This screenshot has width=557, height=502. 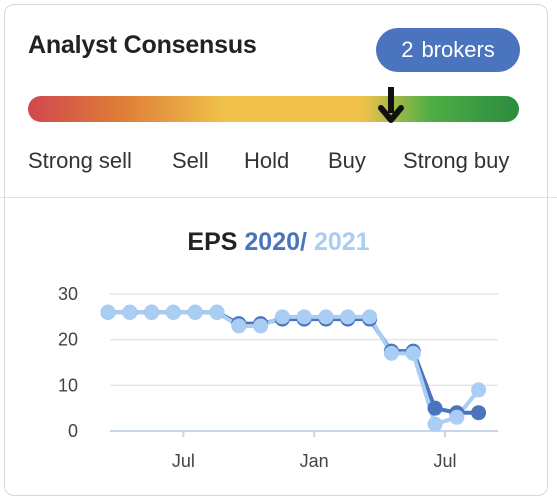 What do you see at coordinates (272, 242) in the screenshot?
I see `eps-year-2020: 2020` at bounding box center [272, 242].